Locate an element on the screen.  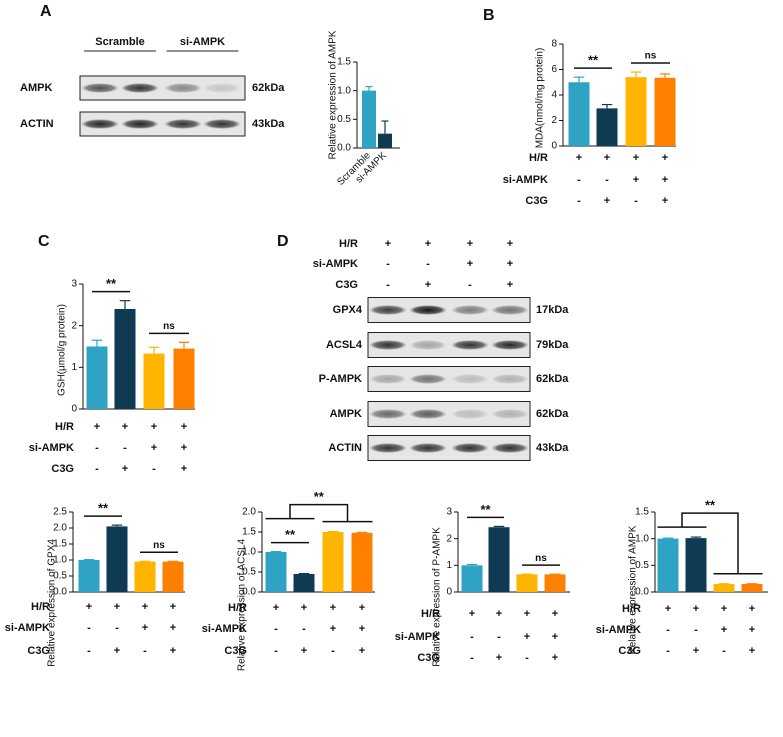
y-axis-label: GSH(μmol/g protein) is located at coordinates (62, 350).